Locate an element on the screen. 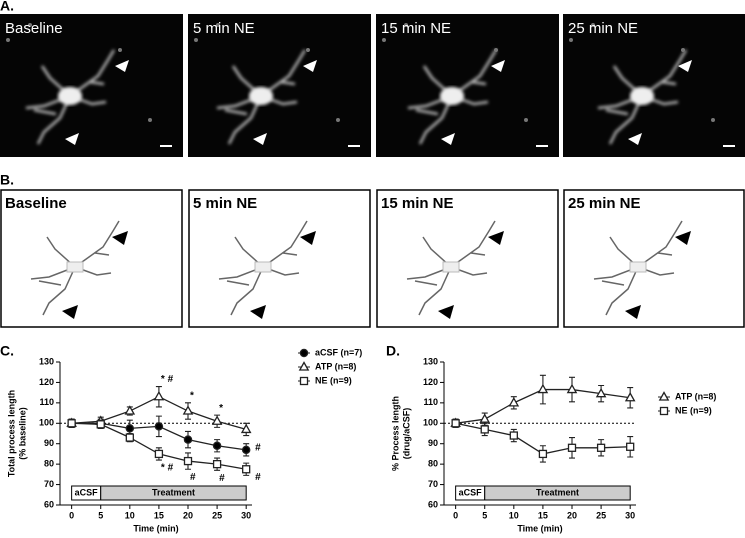 The width and height of the screenshot is (745, 538). y-axis-label: Total process length is located at coordinates (11, 433).